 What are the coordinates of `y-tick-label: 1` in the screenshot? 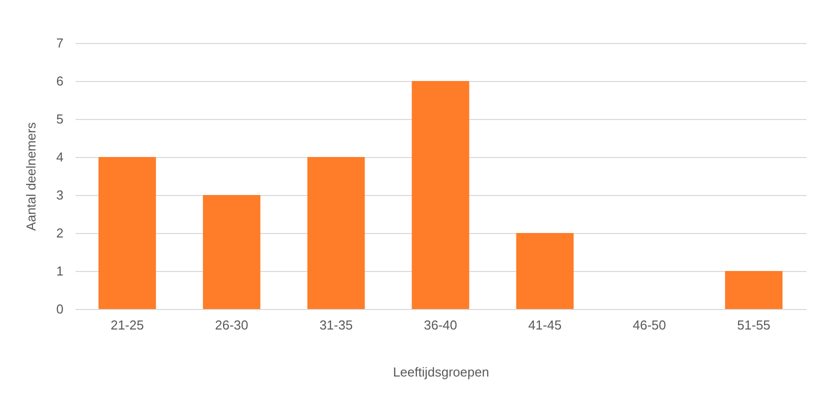 It's located at (60, 271).